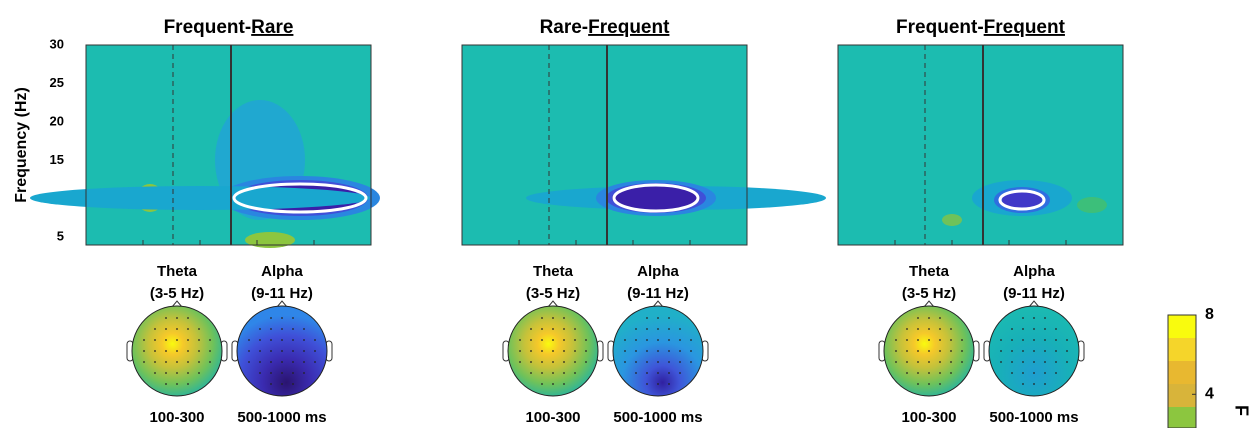 This screenshot has height=428, width=1251. I want to click on title-part-underlined: Rare, so click(272, 27).